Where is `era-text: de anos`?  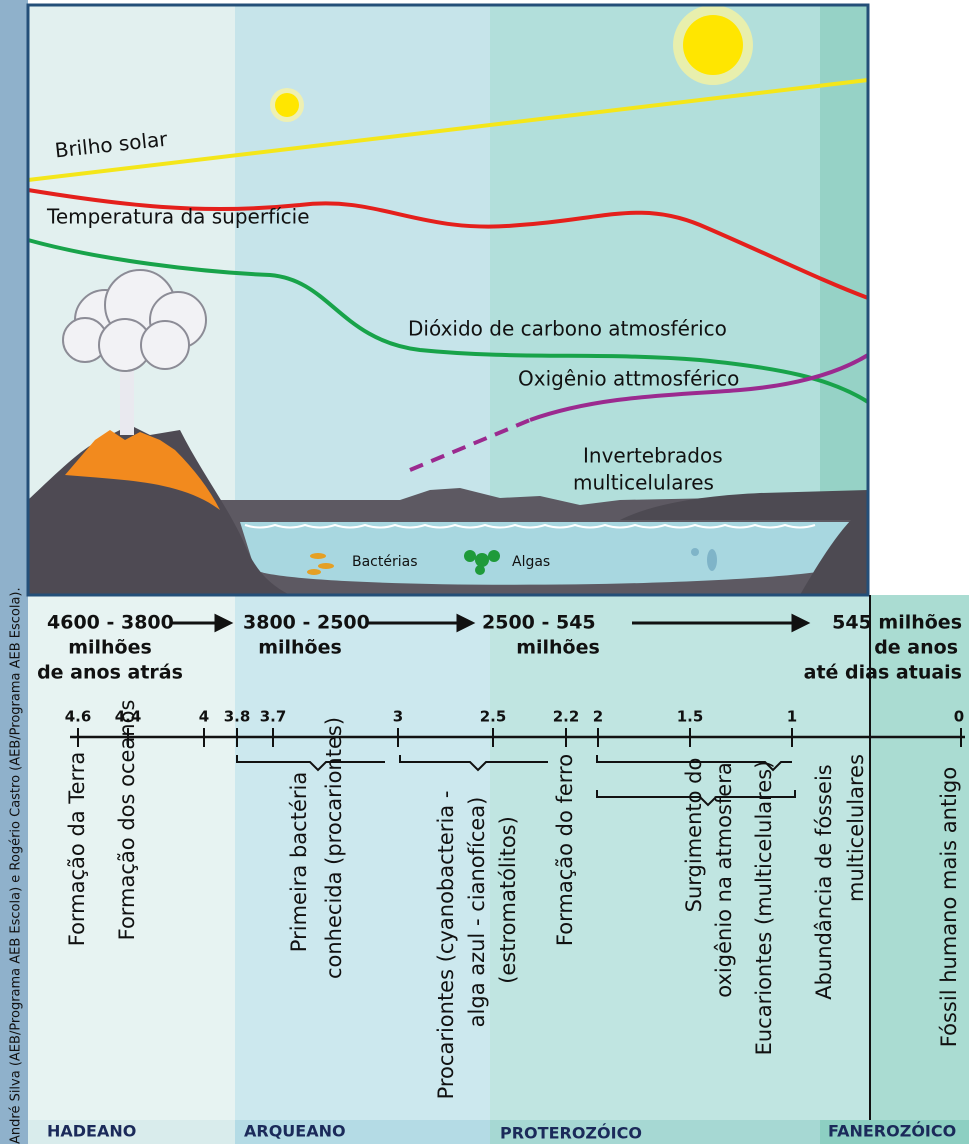
era-text: de anos is located at coordinates (916, 648).